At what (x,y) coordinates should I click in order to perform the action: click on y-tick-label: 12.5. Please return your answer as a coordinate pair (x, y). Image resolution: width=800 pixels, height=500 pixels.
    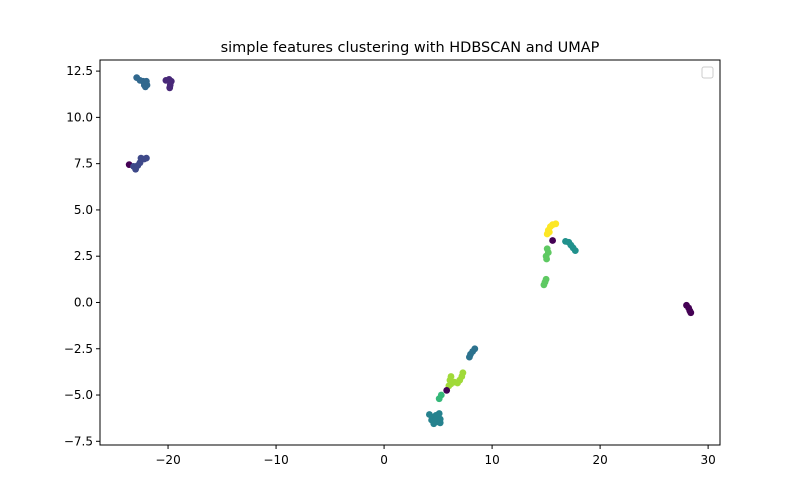
    Looking at the image, I should click on (79, 71).